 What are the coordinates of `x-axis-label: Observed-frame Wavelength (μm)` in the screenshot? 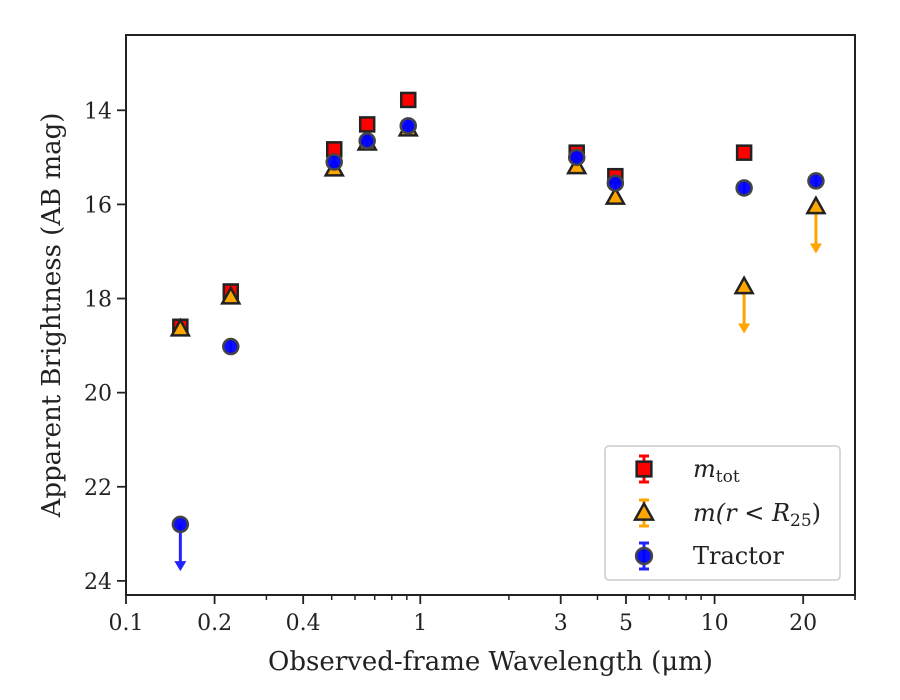 It's located at (490, 662).